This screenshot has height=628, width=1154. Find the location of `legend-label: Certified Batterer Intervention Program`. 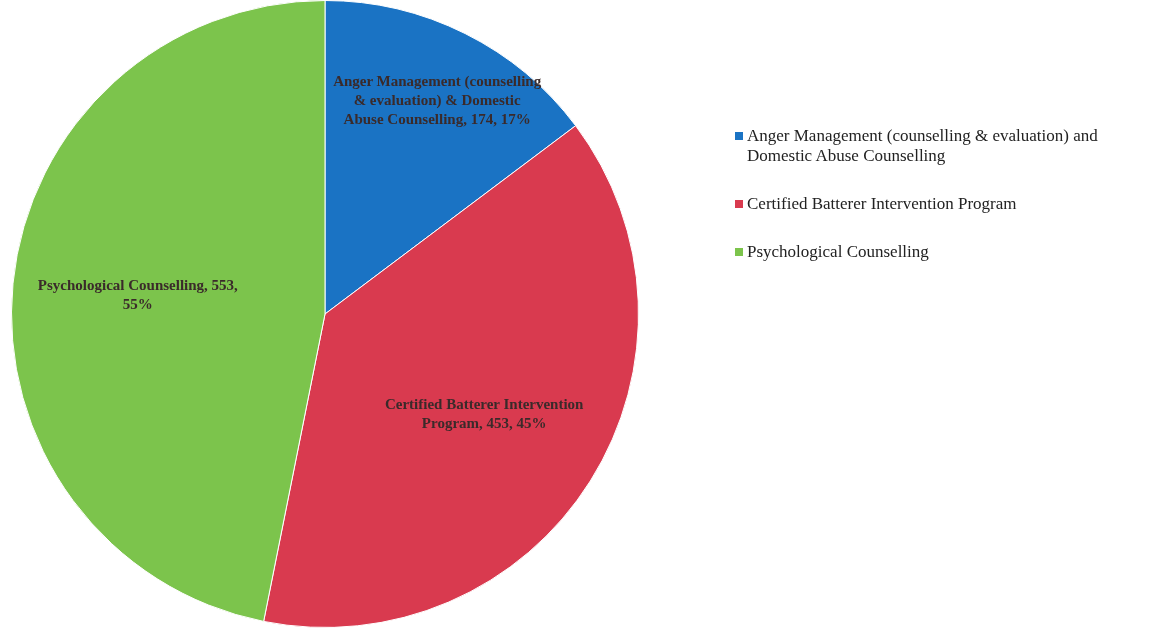

legend-label: Certified Batterer Intervention Program is located at coordinates (882, 204).